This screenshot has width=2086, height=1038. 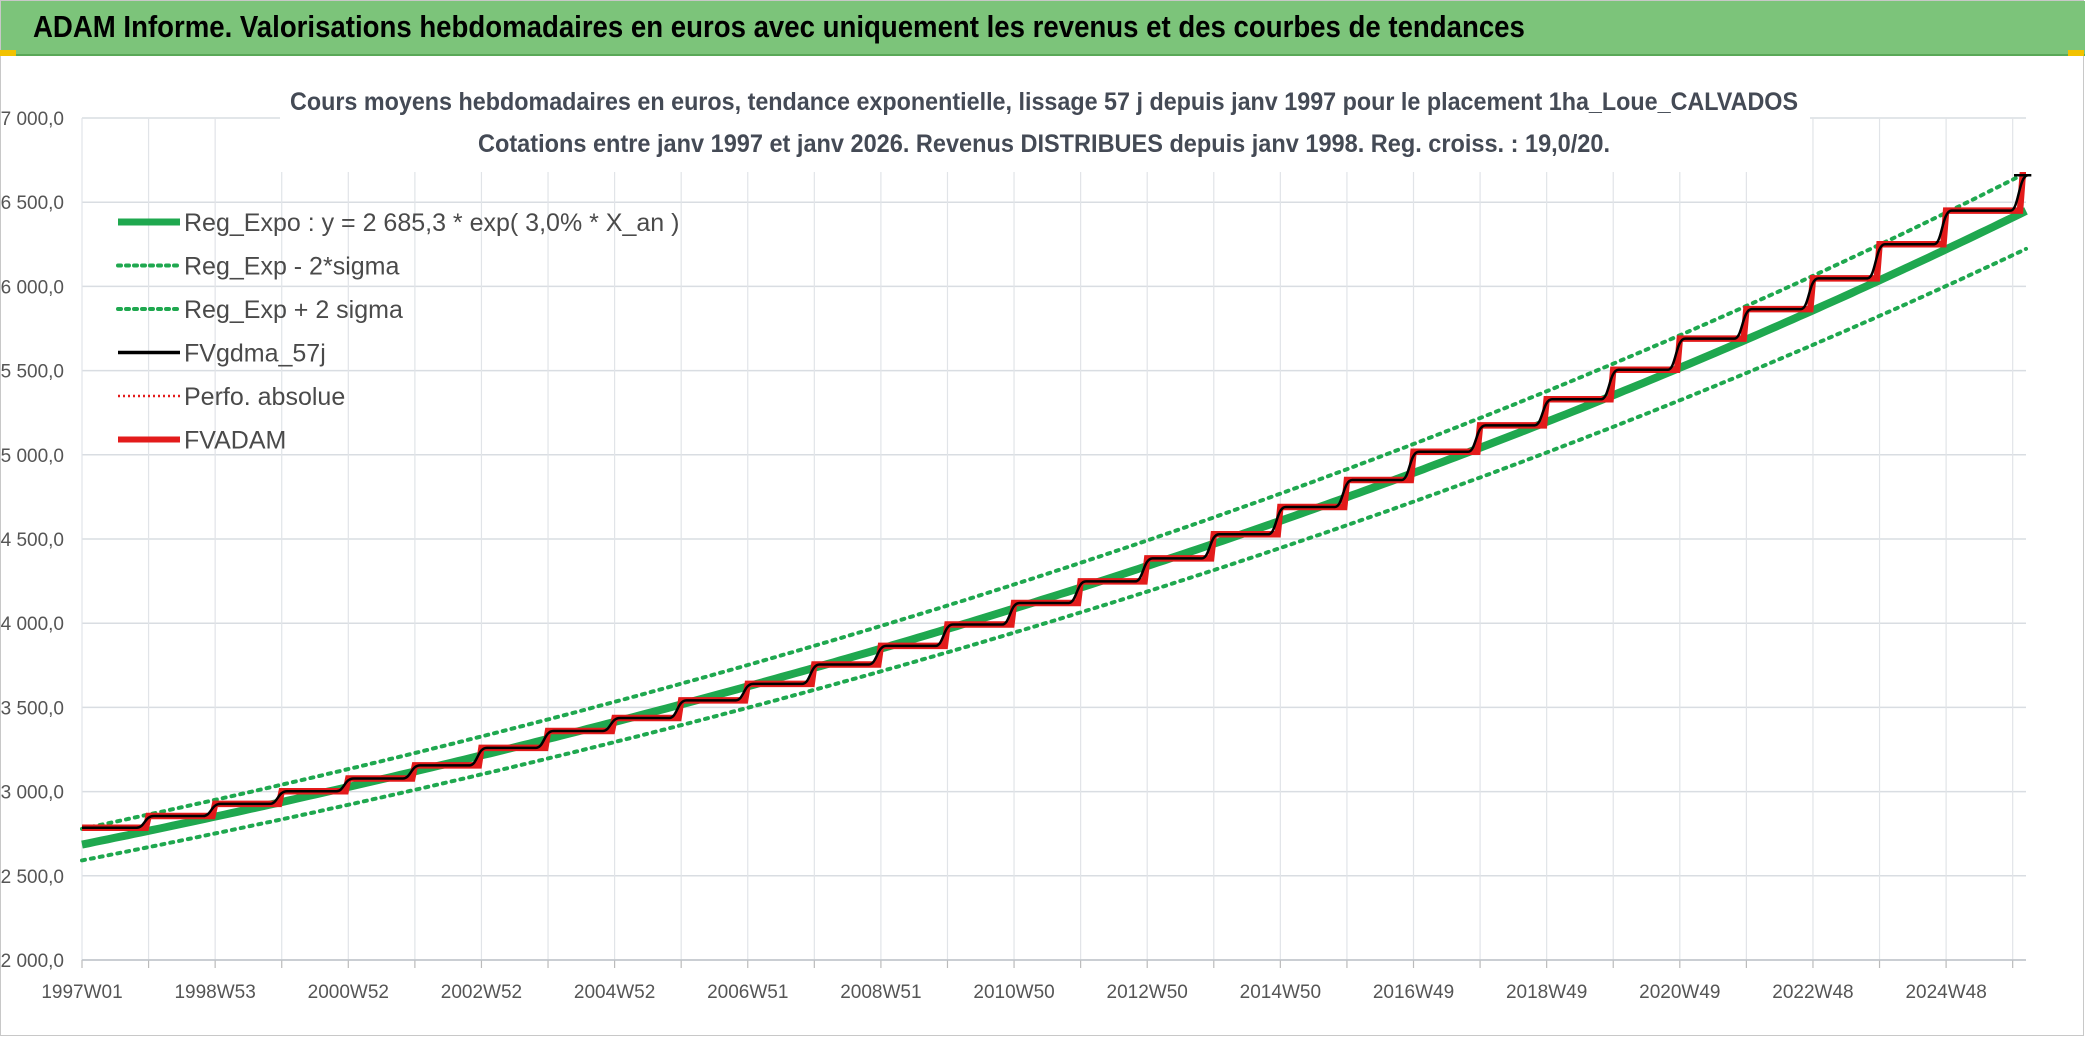 What do you see at coordinates (1413, 992) in the screenshot?
I see `x-tick-label: 2016W49` at bounding box center [1413, 992].